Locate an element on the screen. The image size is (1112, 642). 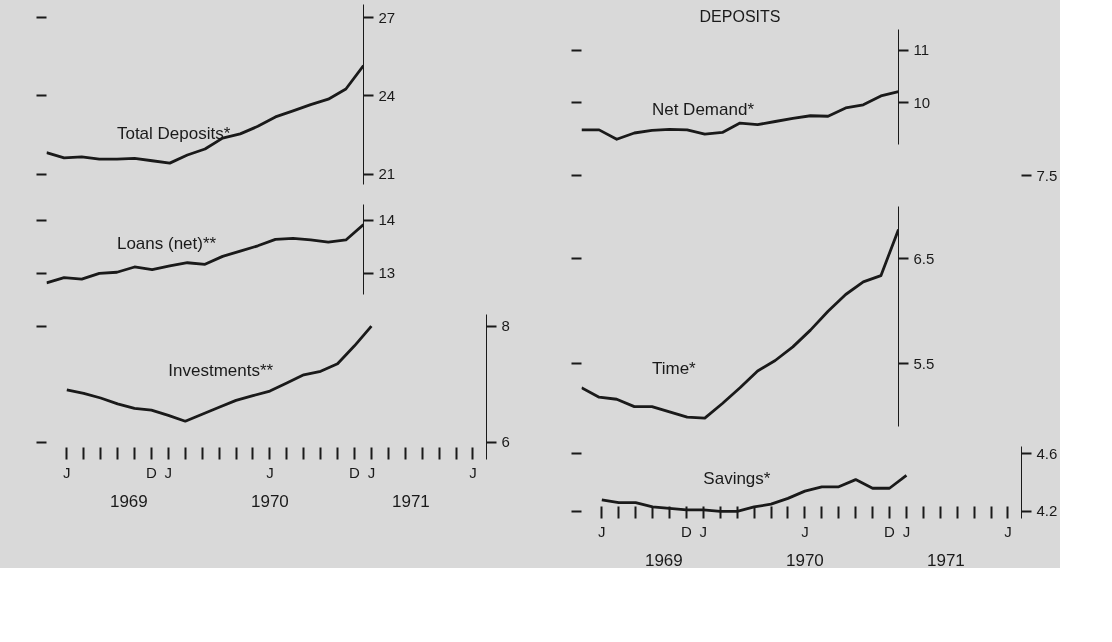
series-label: Time* is located at coordinates (674, 368).